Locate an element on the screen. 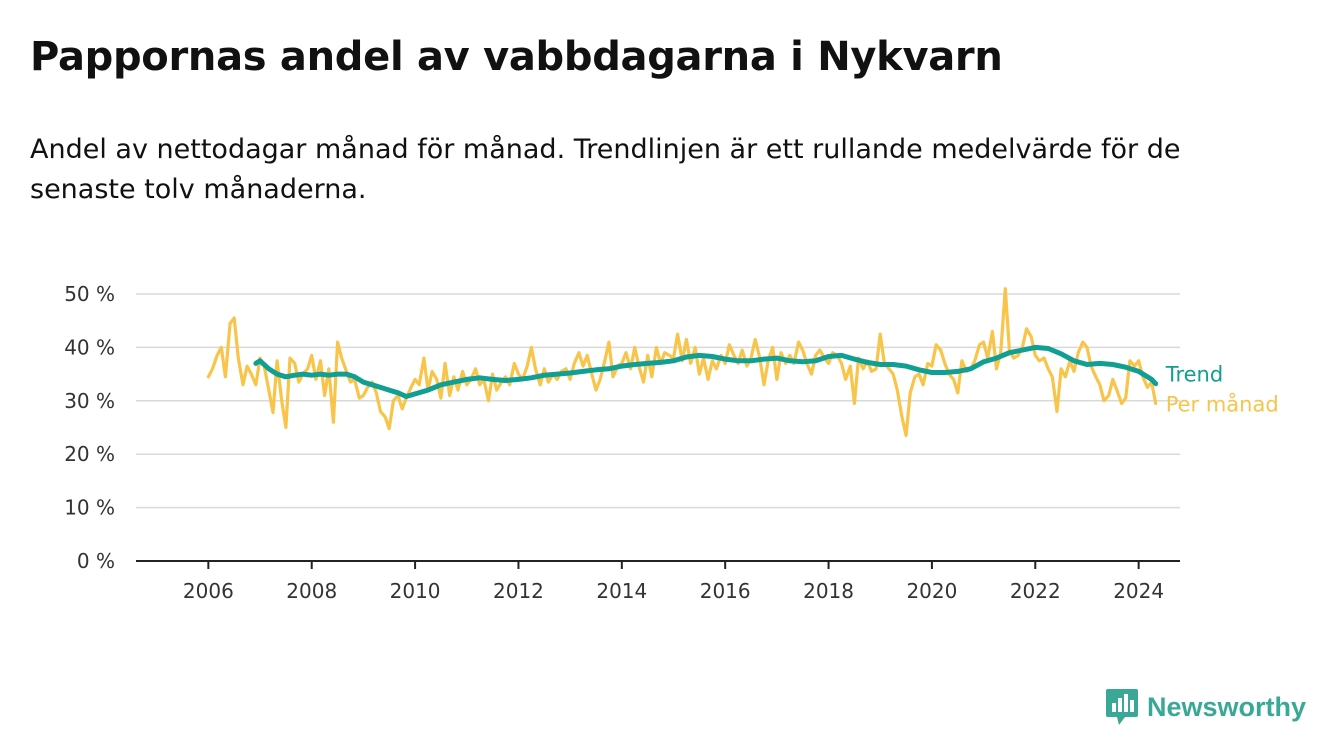  series-label-0: Per månad is located at coordinates (1222, 403).